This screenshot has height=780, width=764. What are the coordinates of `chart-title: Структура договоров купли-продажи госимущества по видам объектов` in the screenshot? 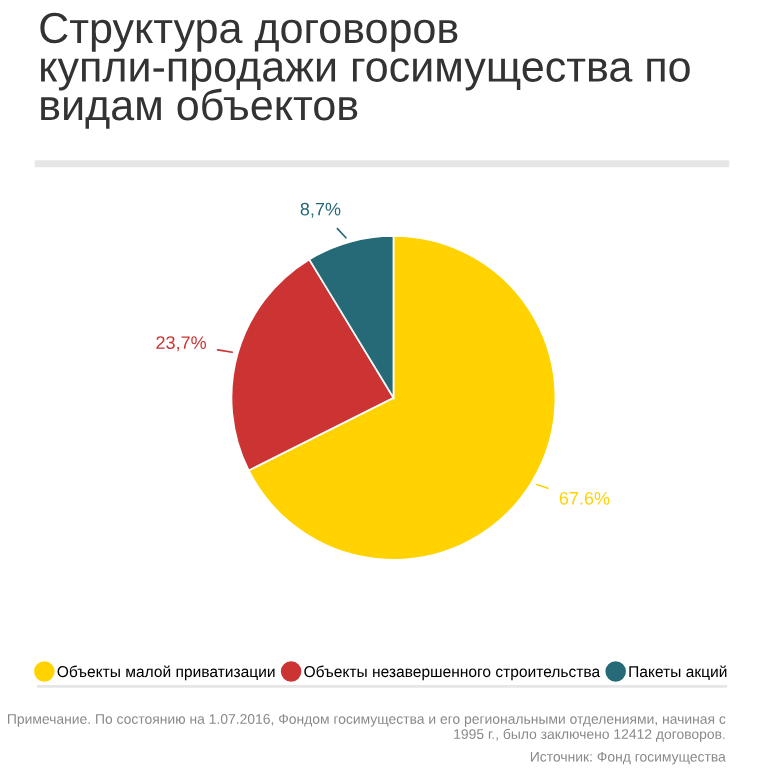 It's located at (365, 70).